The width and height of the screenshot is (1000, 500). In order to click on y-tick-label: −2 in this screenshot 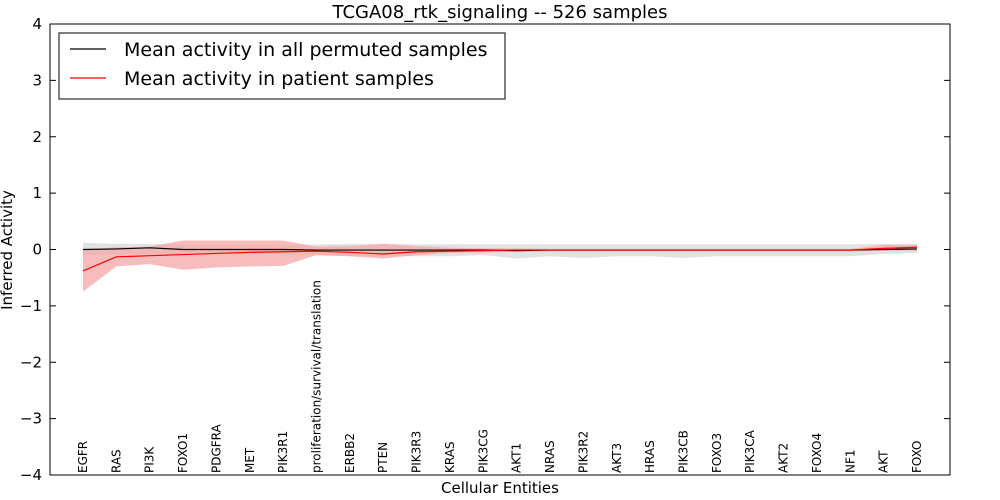, I will do `click(31, 362)`.